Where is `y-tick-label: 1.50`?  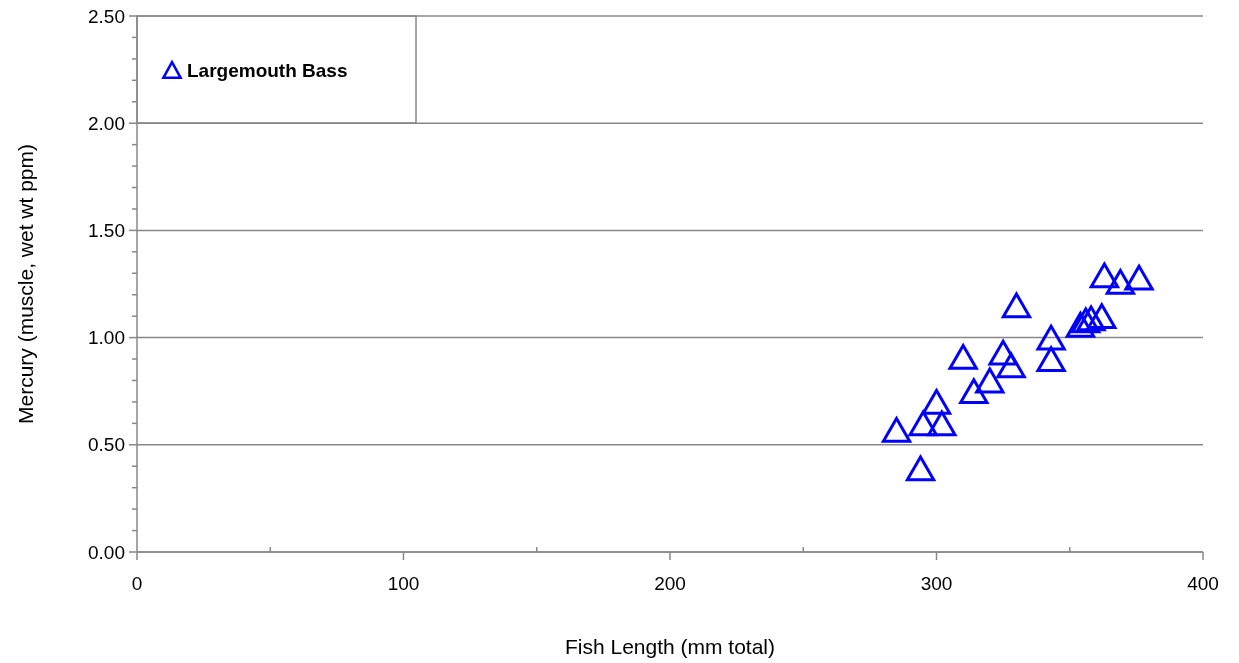
y-tick-label: 1.50 is located at coordinates (106, 231).